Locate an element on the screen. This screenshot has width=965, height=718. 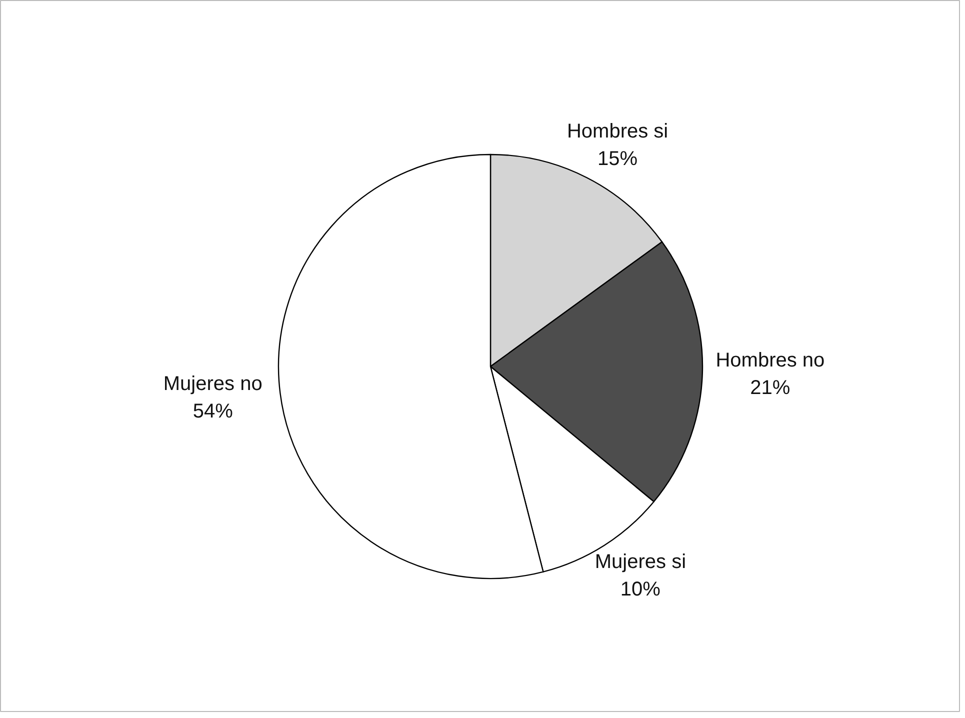
data-label: 21% is located at coordinates (770, 388).